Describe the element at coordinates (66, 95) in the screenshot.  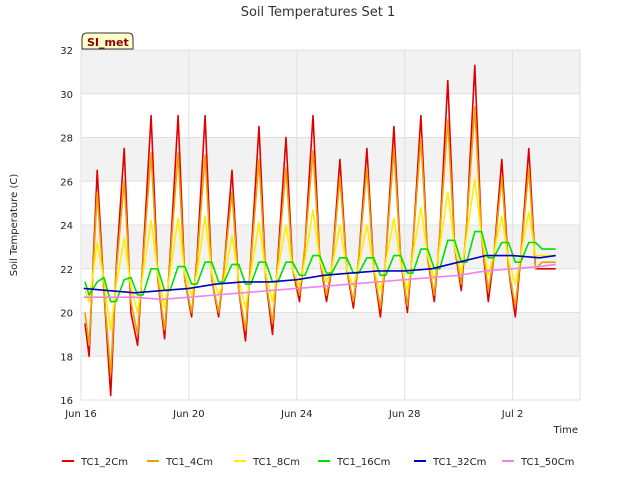
I see `y-tick-label: 30` at that location.